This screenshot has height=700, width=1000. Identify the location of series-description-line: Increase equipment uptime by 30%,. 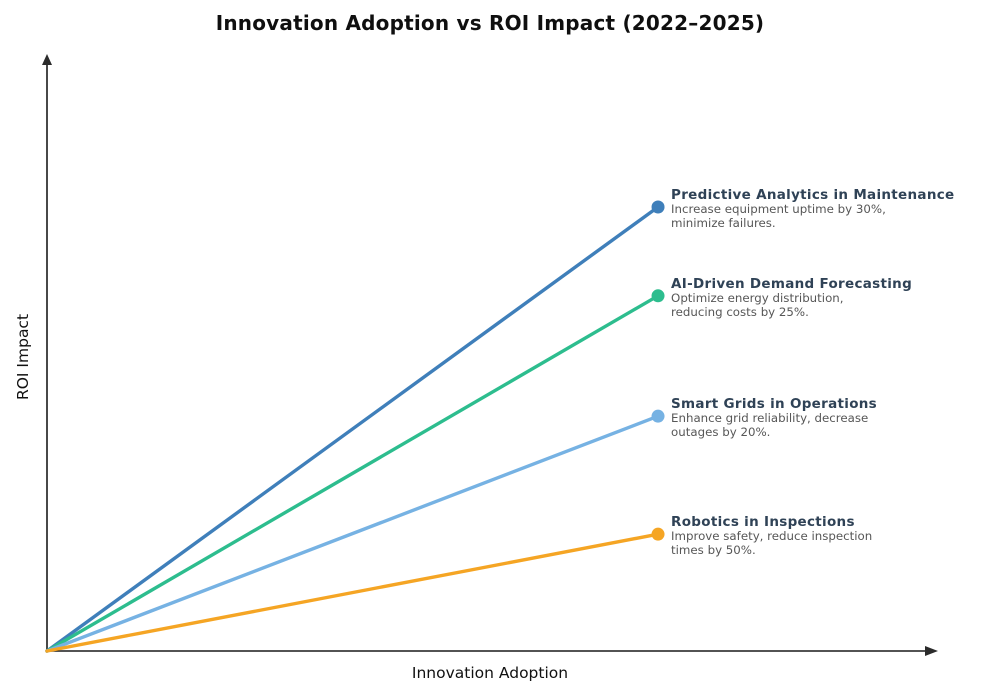
(778, 208).